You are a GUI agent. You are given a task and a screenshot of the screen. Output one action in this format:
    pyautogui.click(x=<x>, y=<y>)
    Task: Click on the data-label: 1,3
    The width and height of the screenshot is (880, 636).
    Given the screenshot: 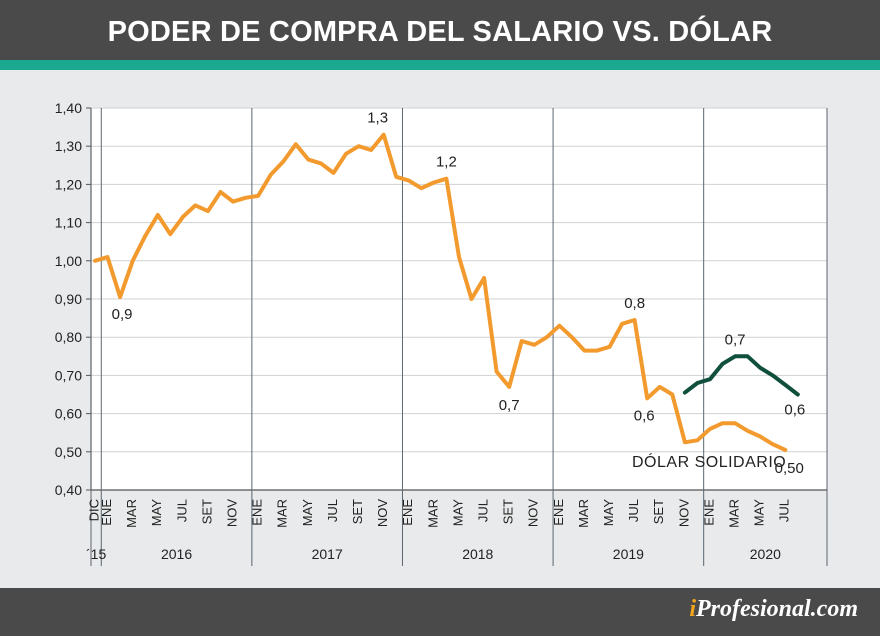 What is the action you would take?
    pyautogui.click(x=377, y=118)
    